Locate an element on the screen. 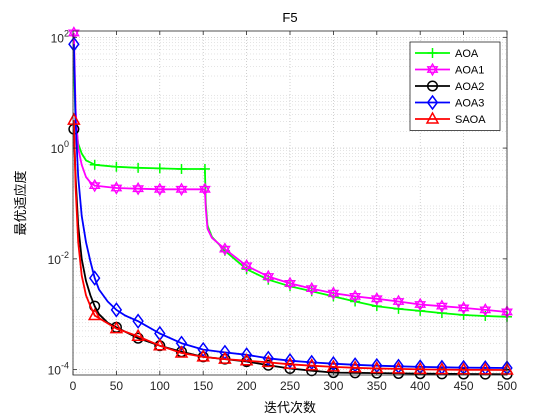 This screenshot has height=420, width=560. x-tick-label: 400 is located at coordinates (420, 386).